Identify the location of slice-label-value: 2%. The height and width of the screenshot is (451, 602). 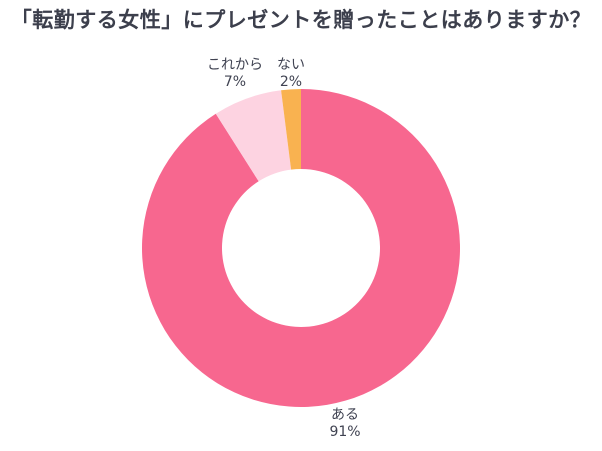
(291, 82).